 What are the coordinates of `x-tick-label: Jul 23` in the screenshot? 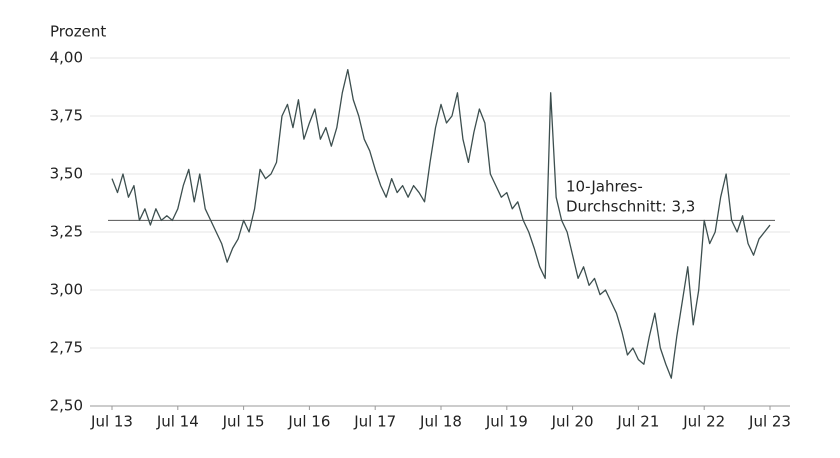 It's located at (769, 422).